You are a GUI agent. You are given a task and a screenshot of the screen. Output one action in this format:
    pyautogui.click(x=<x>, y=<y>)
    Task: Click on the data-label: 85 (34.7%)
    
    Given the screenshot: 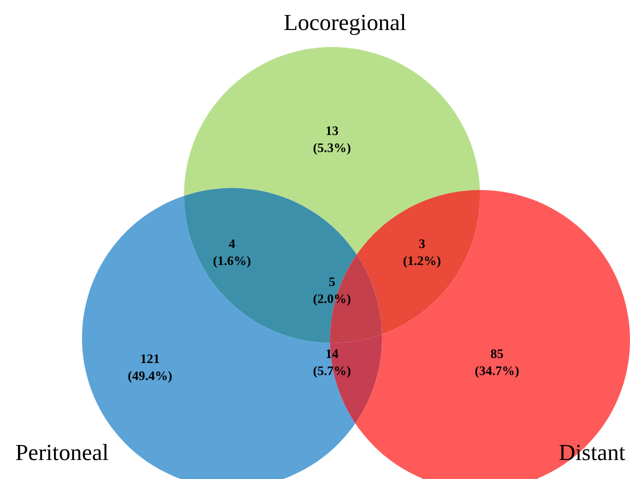 What is the action you would take?
    pyautogui.click(x=497, y=362)
    